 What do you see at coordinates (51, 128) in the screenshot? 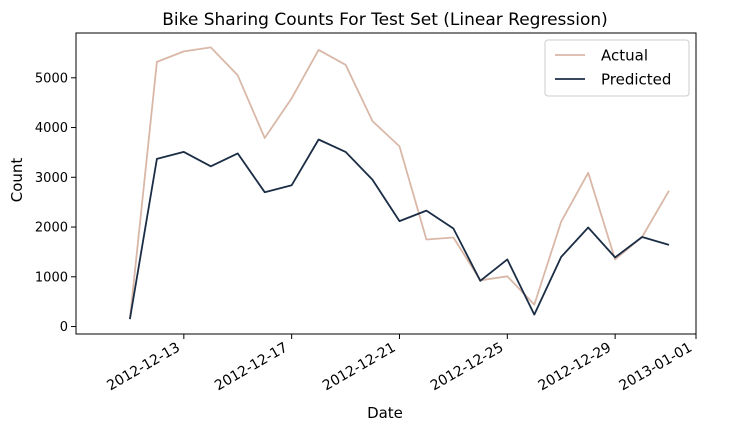
I see `y-tick-label: 4000` at bounding box center [51, 128].